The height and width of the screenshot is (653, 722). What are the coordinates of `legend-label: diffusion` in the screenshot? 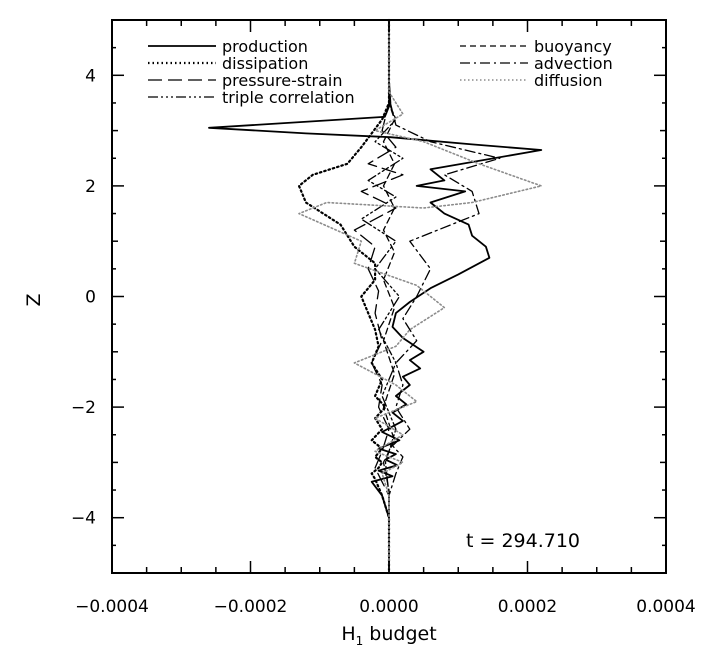 It's located at (568, 80).